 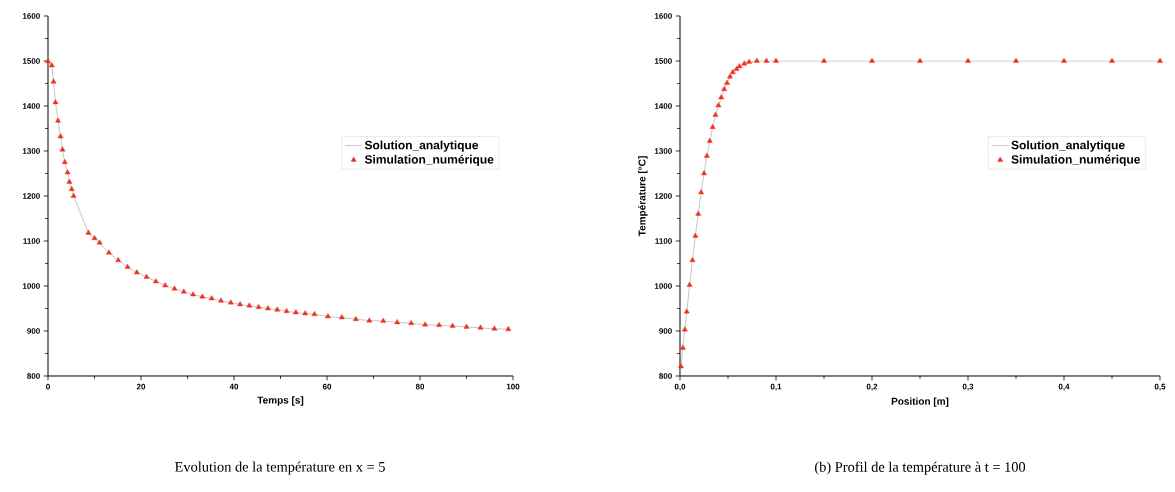 What do you see at coordinates (1064, 387) in the screenshot?
I see `x-tick-label: 0,4` at bounding box center [1064, 387].